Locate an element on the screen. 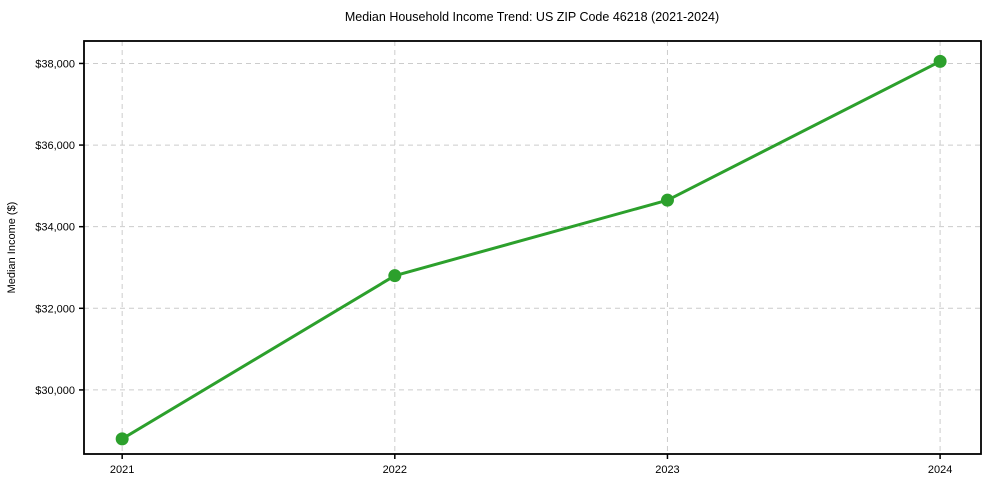 Image resolution: width=989 pixels, height=490 pixels. x-tick-label: 2024 is located at coordinates (940, 470).